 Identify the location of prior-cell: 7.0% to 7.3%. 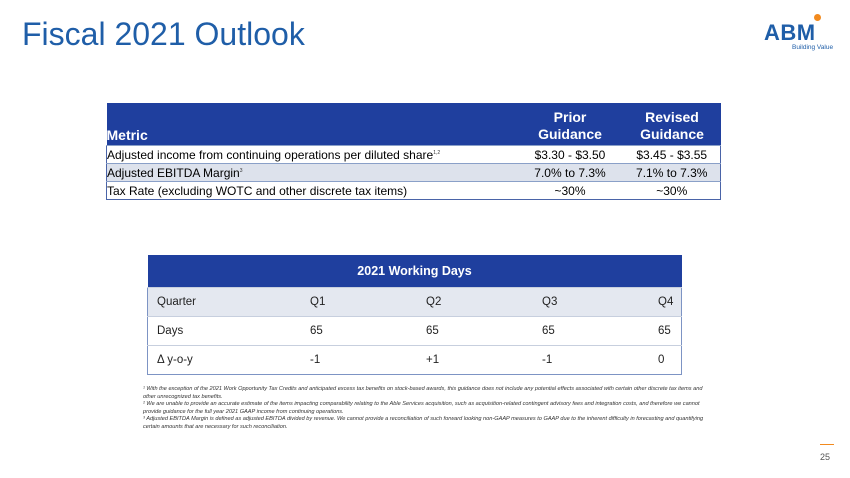
(570, 172).